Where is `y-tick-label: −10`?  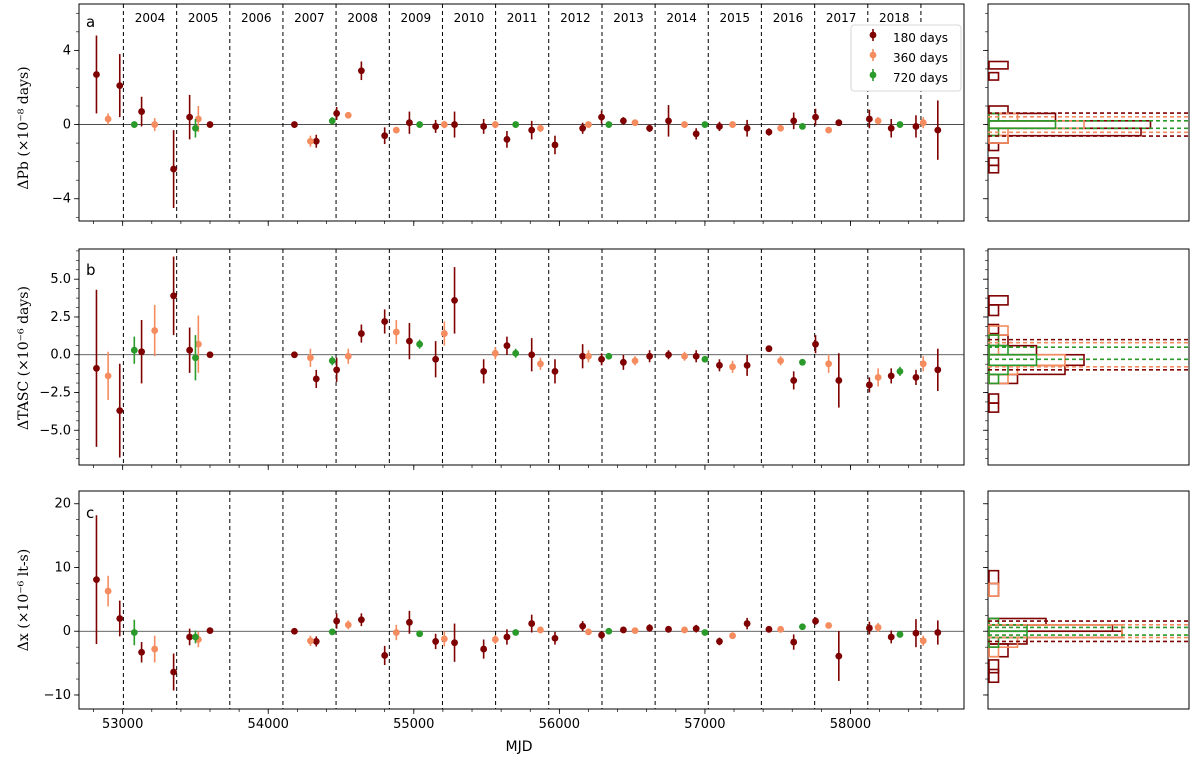 y-tick-label: −10 is located at coordinates (57, 695).